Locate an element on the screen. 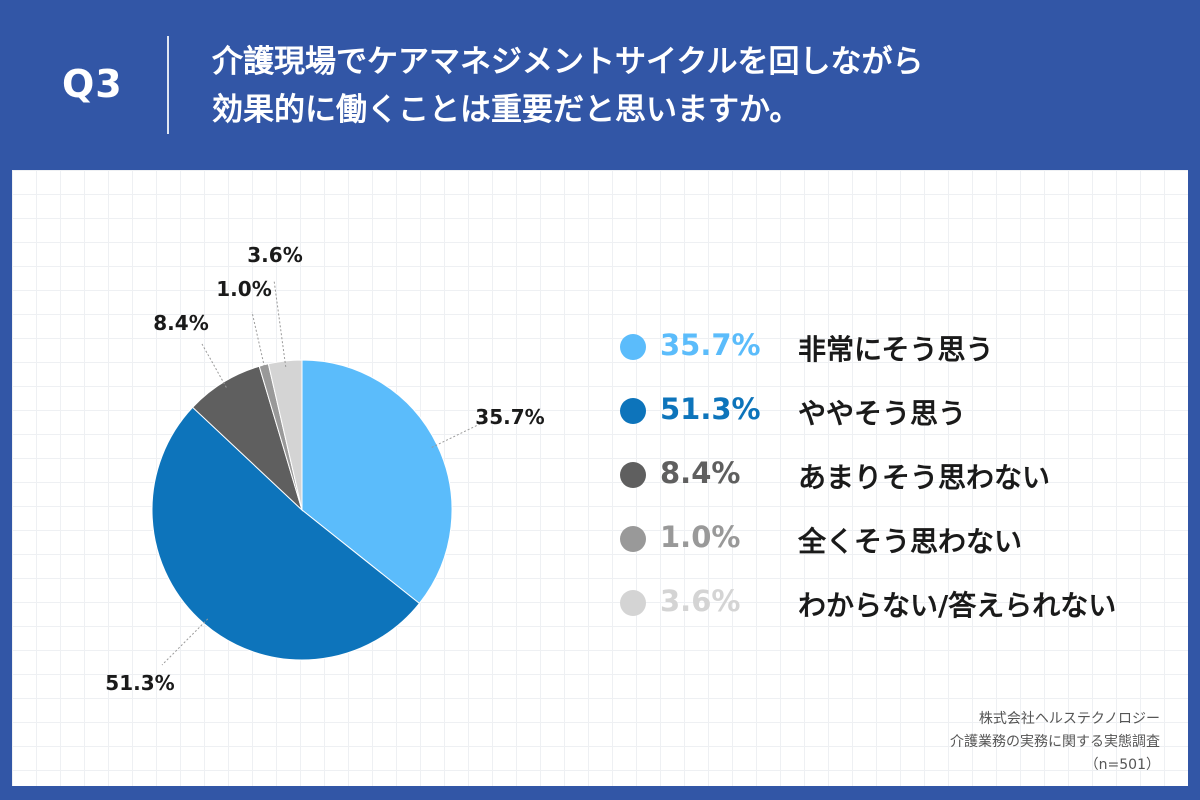  legend-label-3: あまりそう思わない is located at coordinates (924, 477).